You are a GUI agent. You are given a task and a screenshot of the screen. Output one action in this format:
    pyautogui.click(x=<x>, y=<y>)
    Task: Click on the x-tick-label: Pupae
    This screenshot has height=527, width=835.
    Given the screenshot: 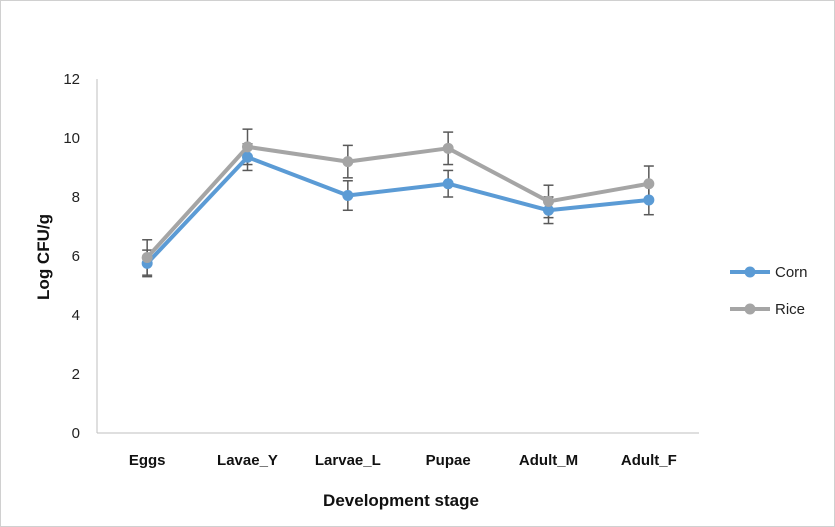 What is the action you would take?
    pyautogui.click(x=448, y=460)
    